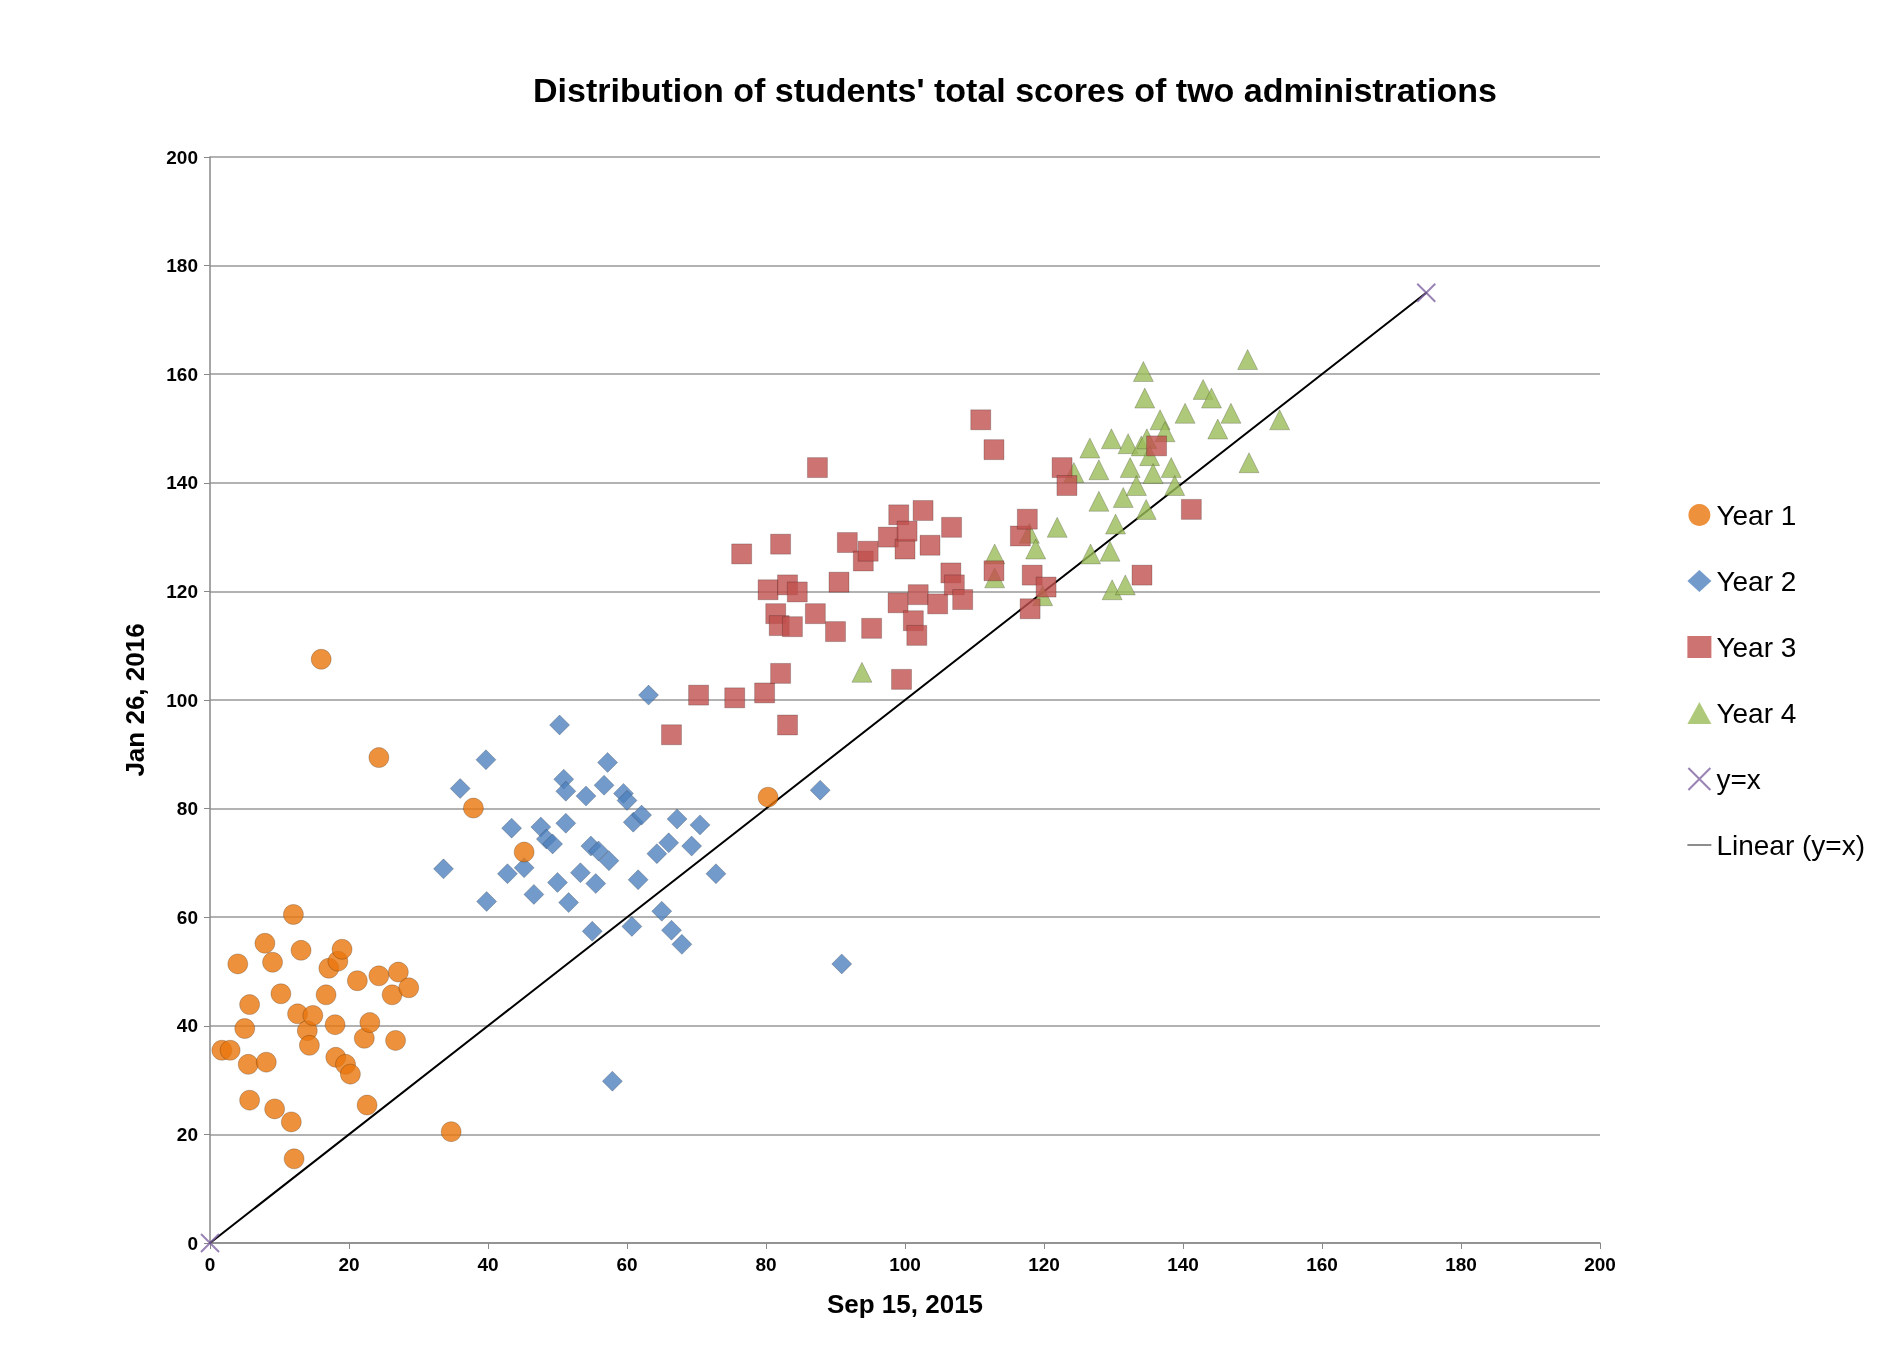 The image size is (1880, 1360). I want to click on x-axis-title: Sep 15, 2015, so click(905, 1304).